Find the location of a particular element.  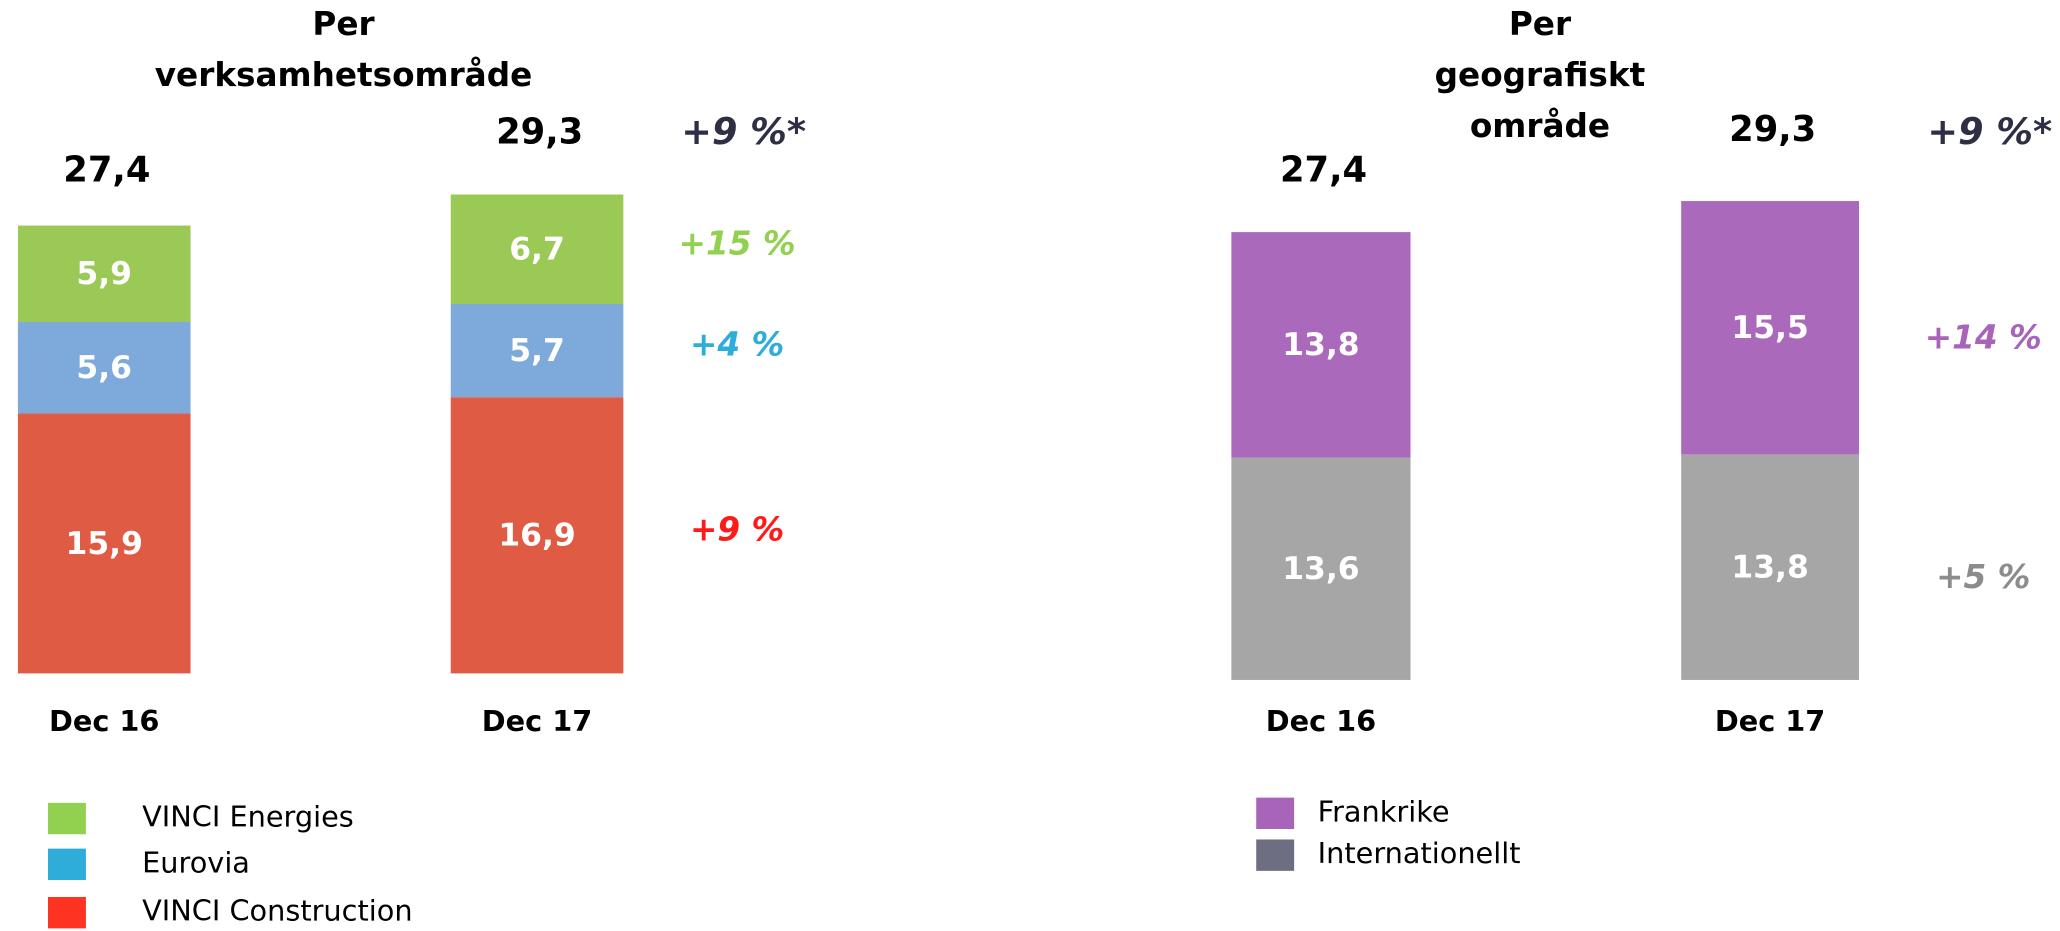

series-growth: +15 % is located at coordinates (737, 243).